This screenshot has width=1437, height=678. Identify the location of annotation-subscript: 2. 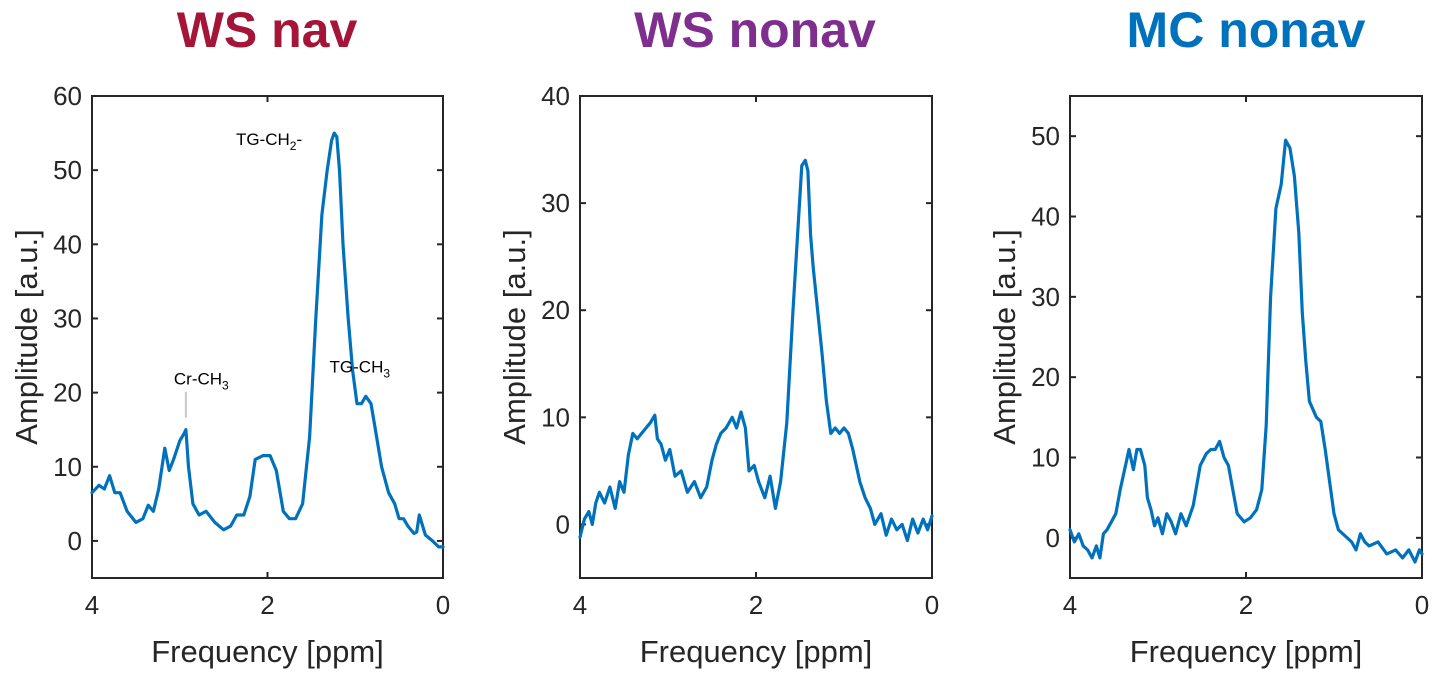
(293, 146).